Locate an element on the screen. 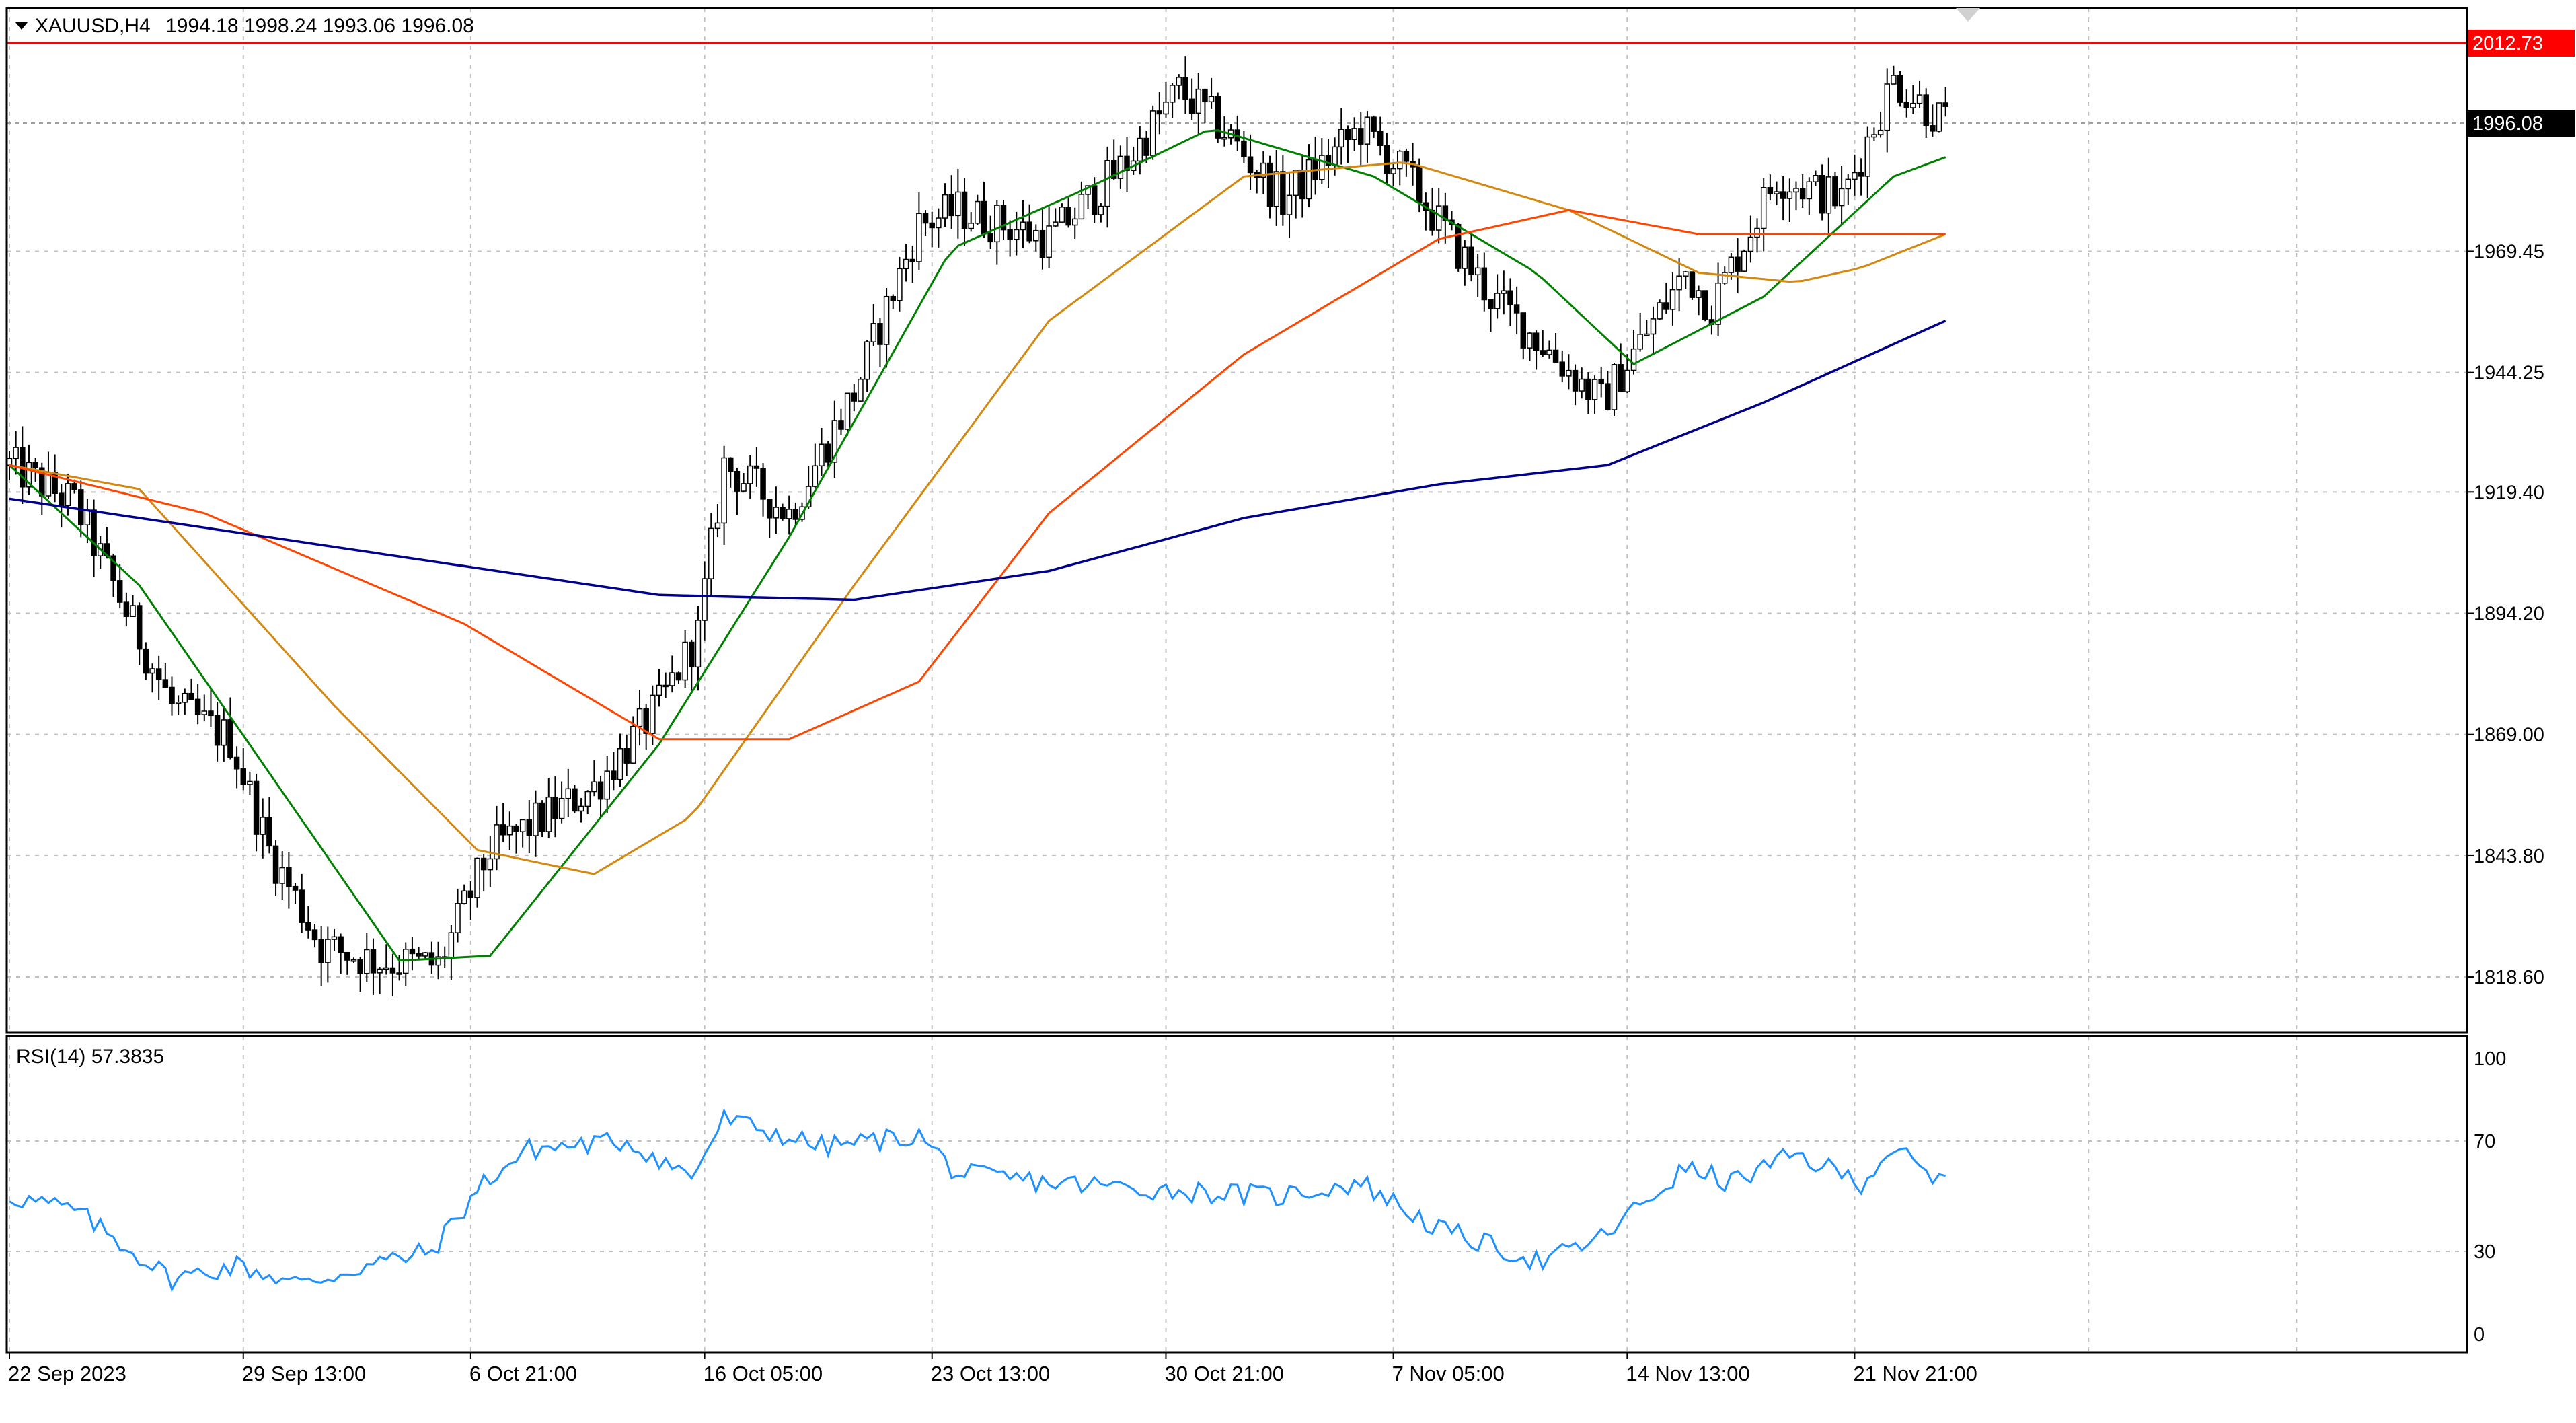  rsi-line is located at coordinates (977, 1199).